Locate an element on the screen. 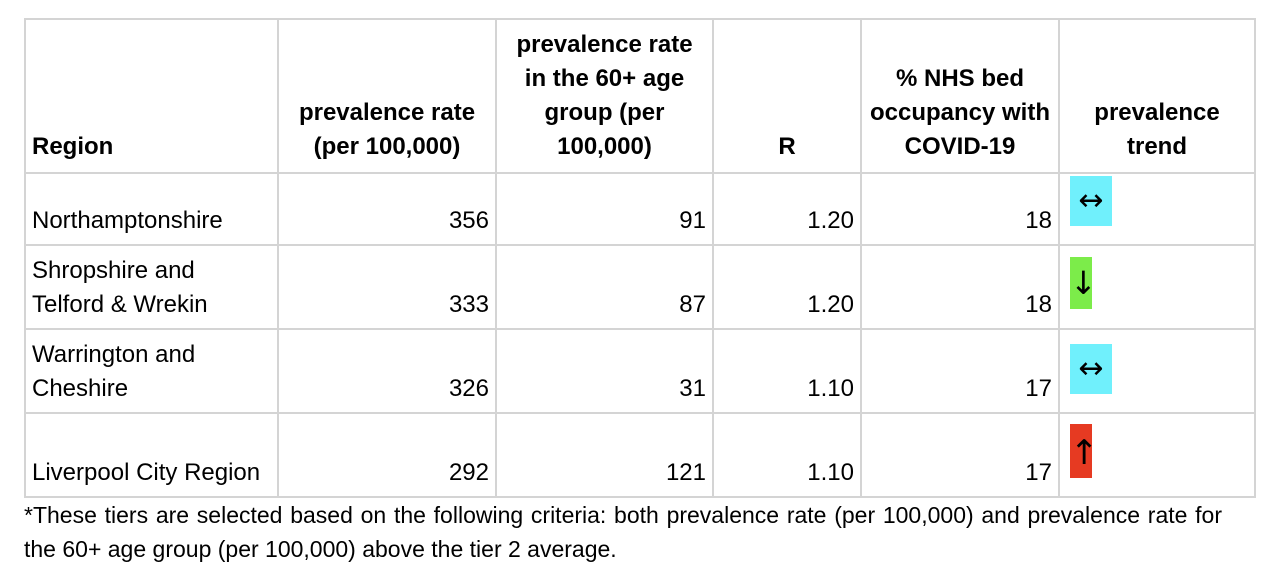 This screenshot has height=585, width=1280. table-row: Liverpool City Region 292 121 1.10 17 ↑ is located at coordinates (640, 455).